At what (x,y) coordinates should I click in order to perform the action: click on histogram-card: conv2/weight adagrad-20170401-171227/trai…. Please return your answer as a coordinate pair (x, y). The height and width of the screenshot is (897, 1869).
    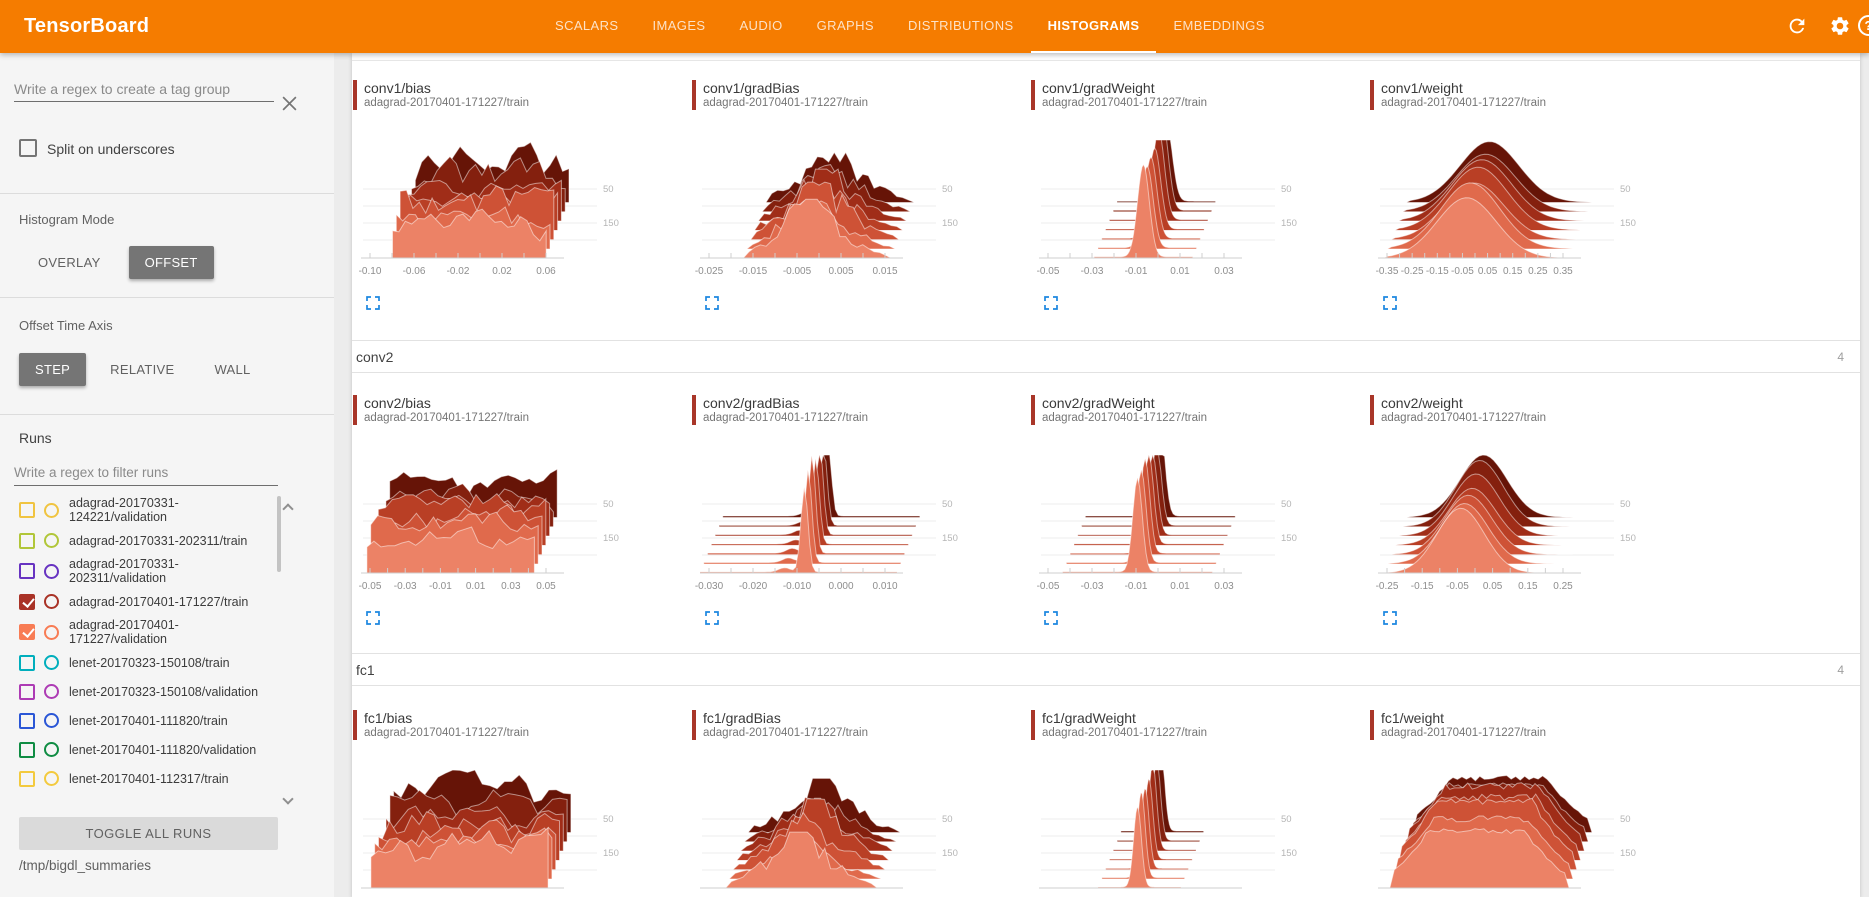
    Looking at the image, I should click on (1539, 513).